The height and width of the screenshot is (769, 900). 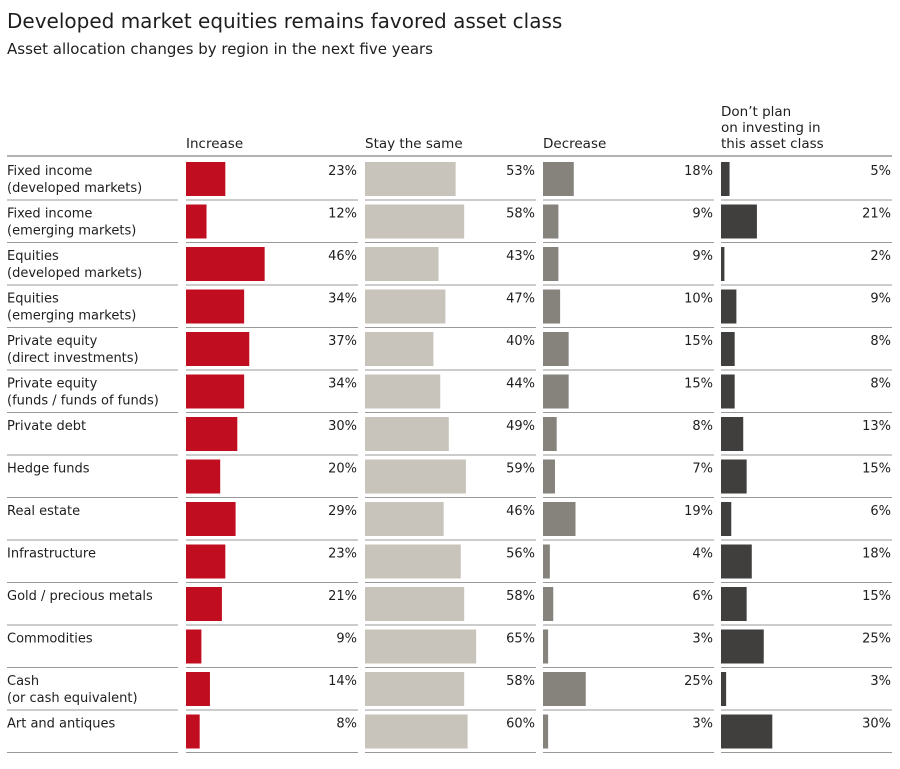 I want to click on row-label-line: (emerging markets), so click(x=71, y=231).